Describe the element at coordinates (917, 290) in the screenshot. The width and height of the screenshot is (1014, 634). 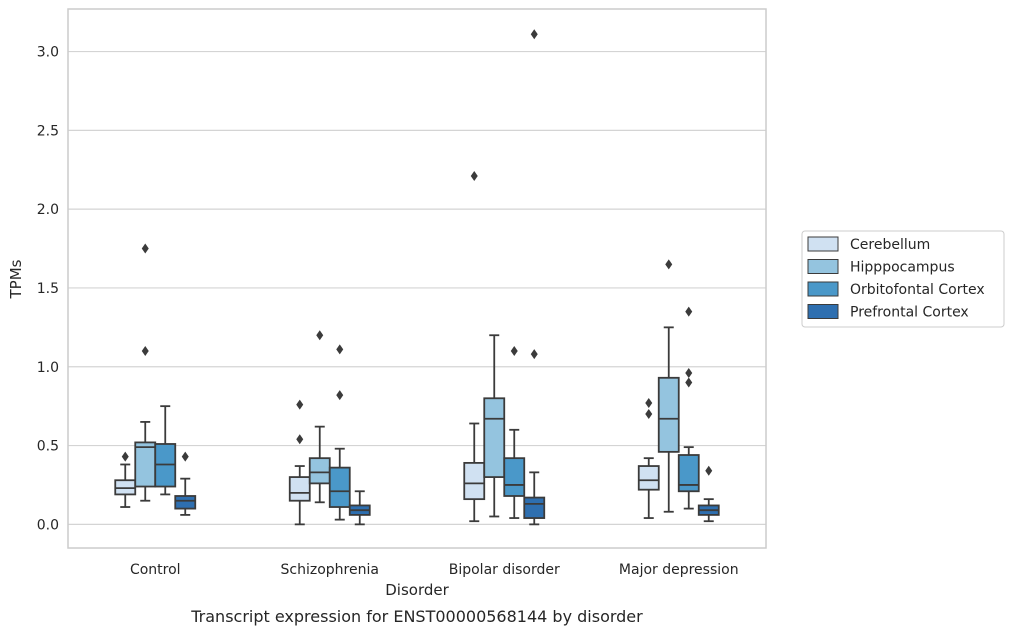
I see `legend-label: Orbitofontal Cortex` at that location.